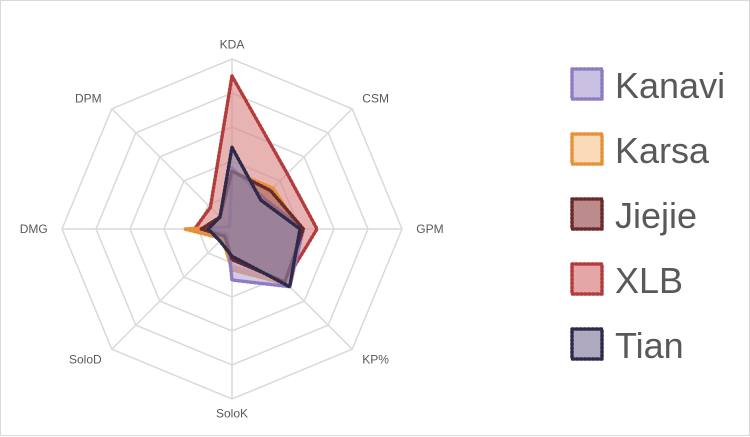 The height and width of the screenshot is (437, 750). I want to click on axis-label-gpm: GPM, so click(429, 229).